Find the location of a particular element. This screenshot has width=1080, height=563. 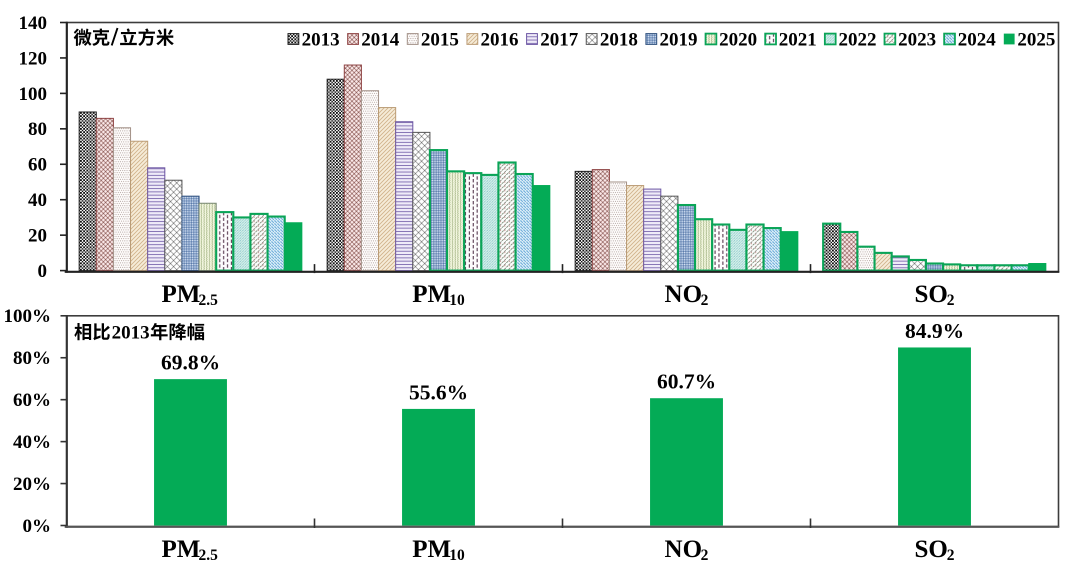

svg-text: 2016 is located at coordinates (500, 39).